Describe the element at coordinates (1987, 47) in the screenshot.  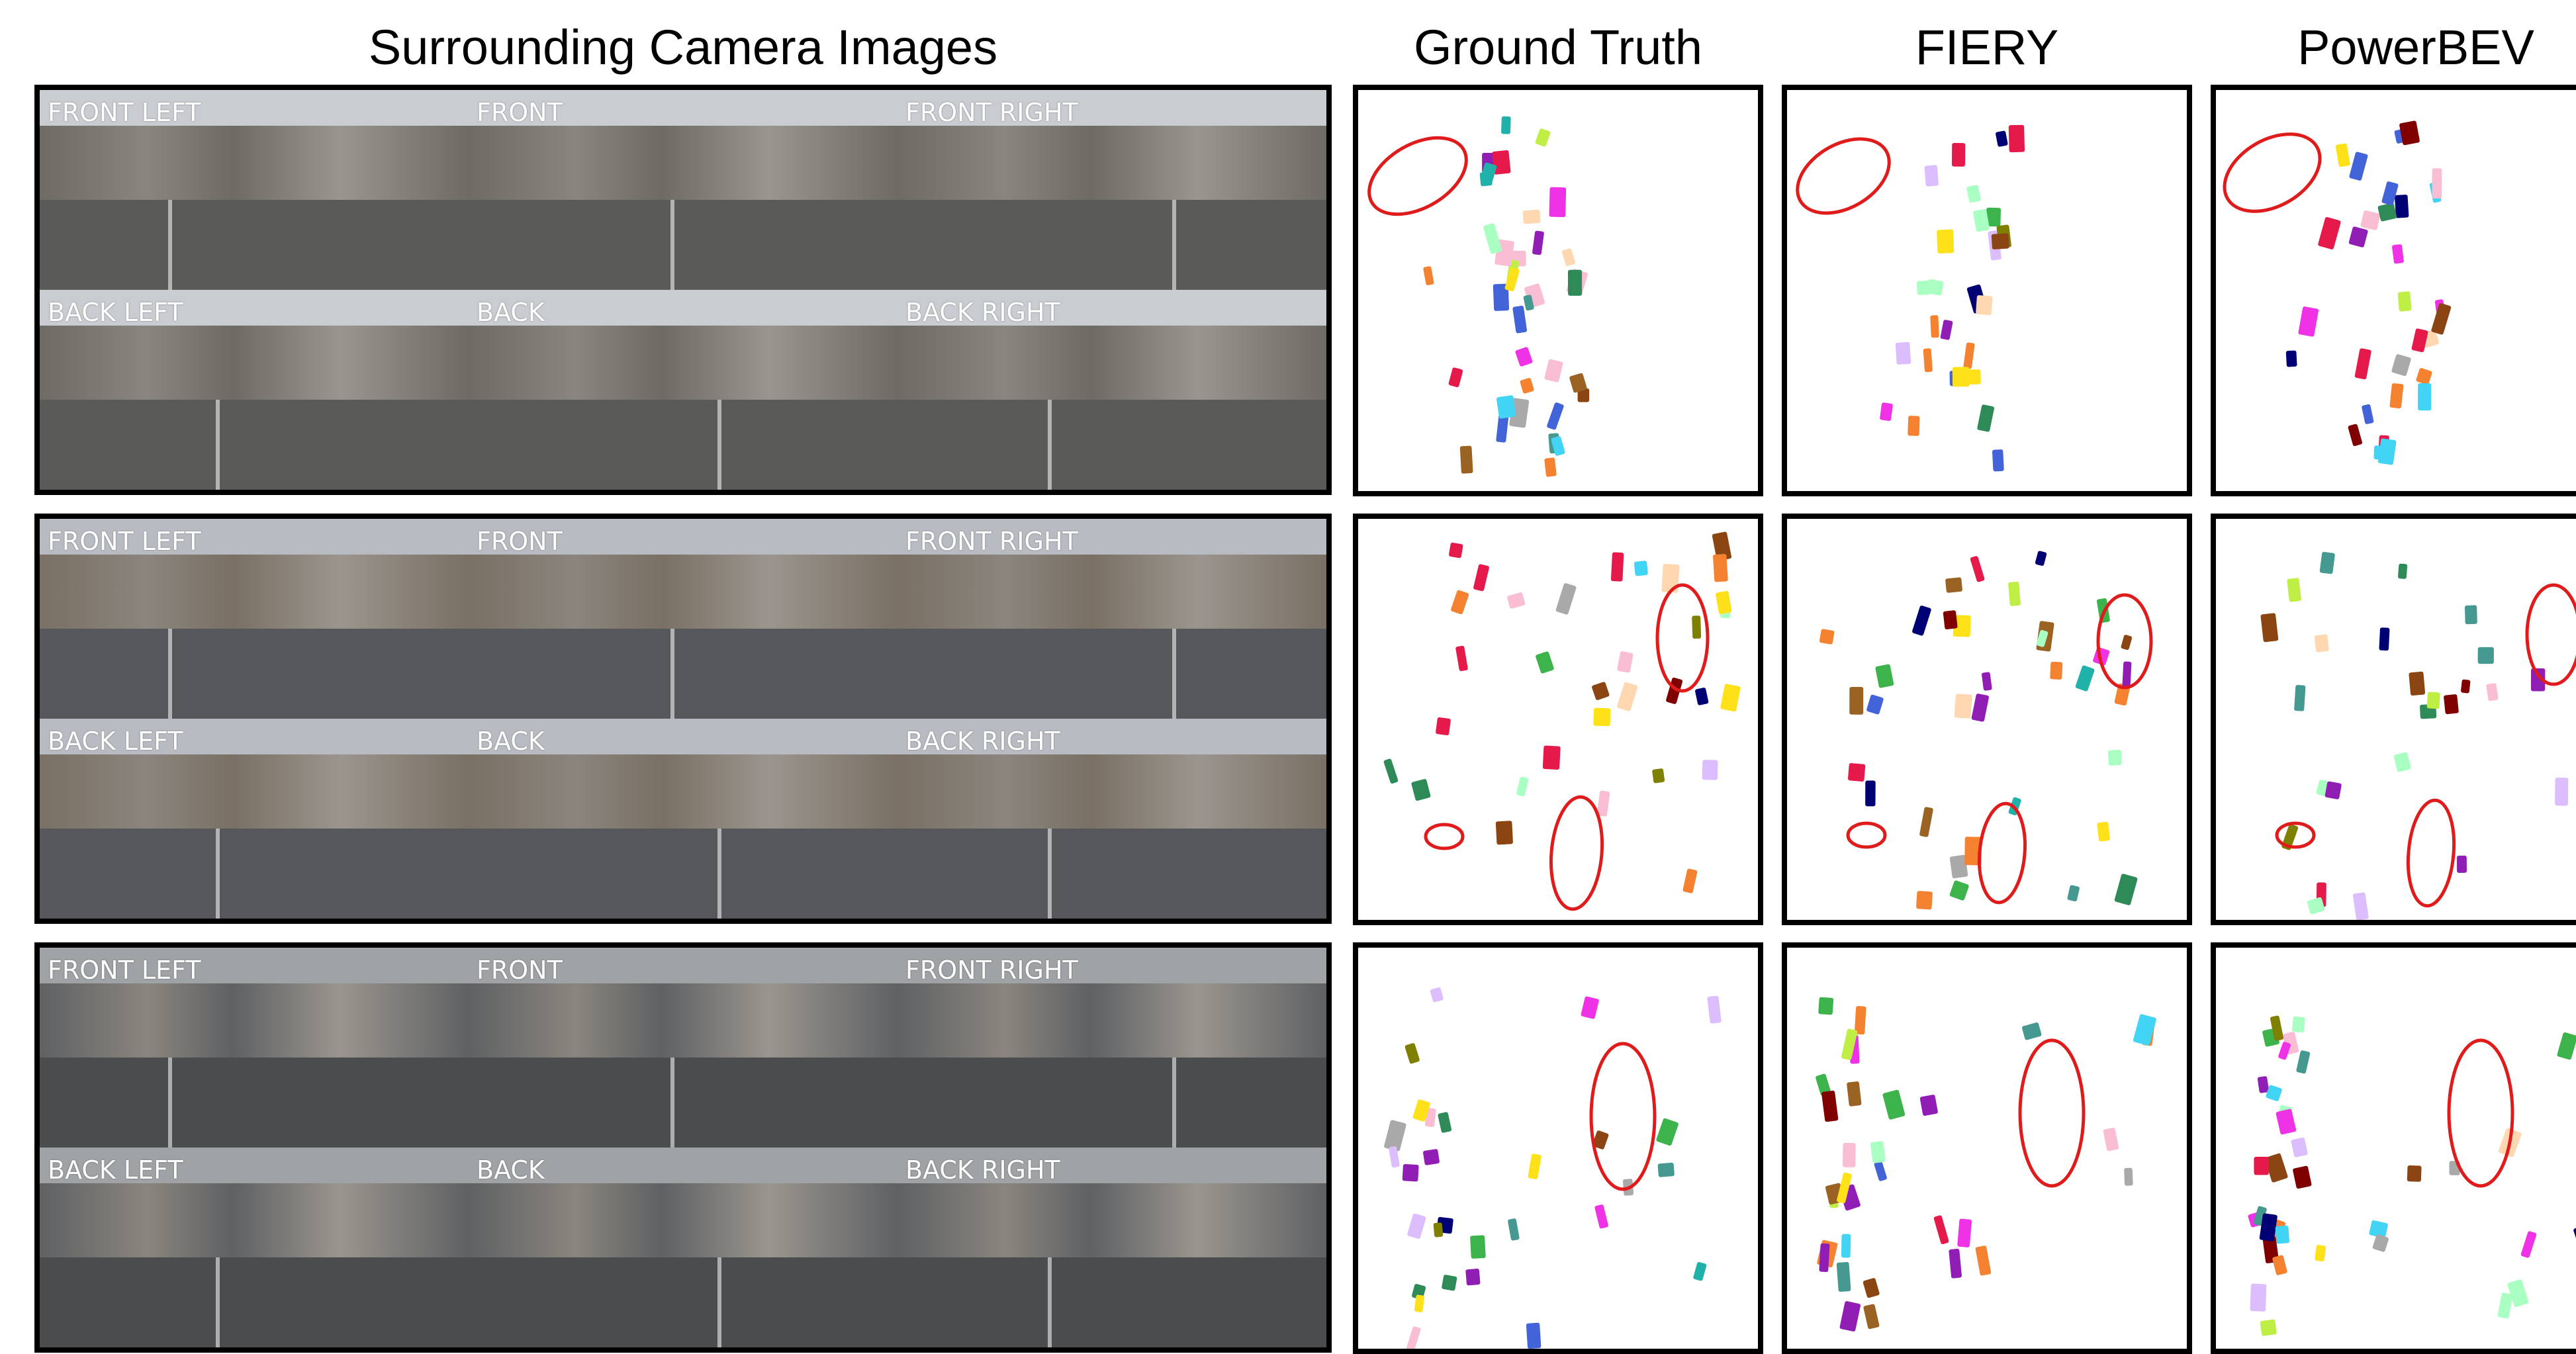
I see `header-fiery: FIERY` at that location.